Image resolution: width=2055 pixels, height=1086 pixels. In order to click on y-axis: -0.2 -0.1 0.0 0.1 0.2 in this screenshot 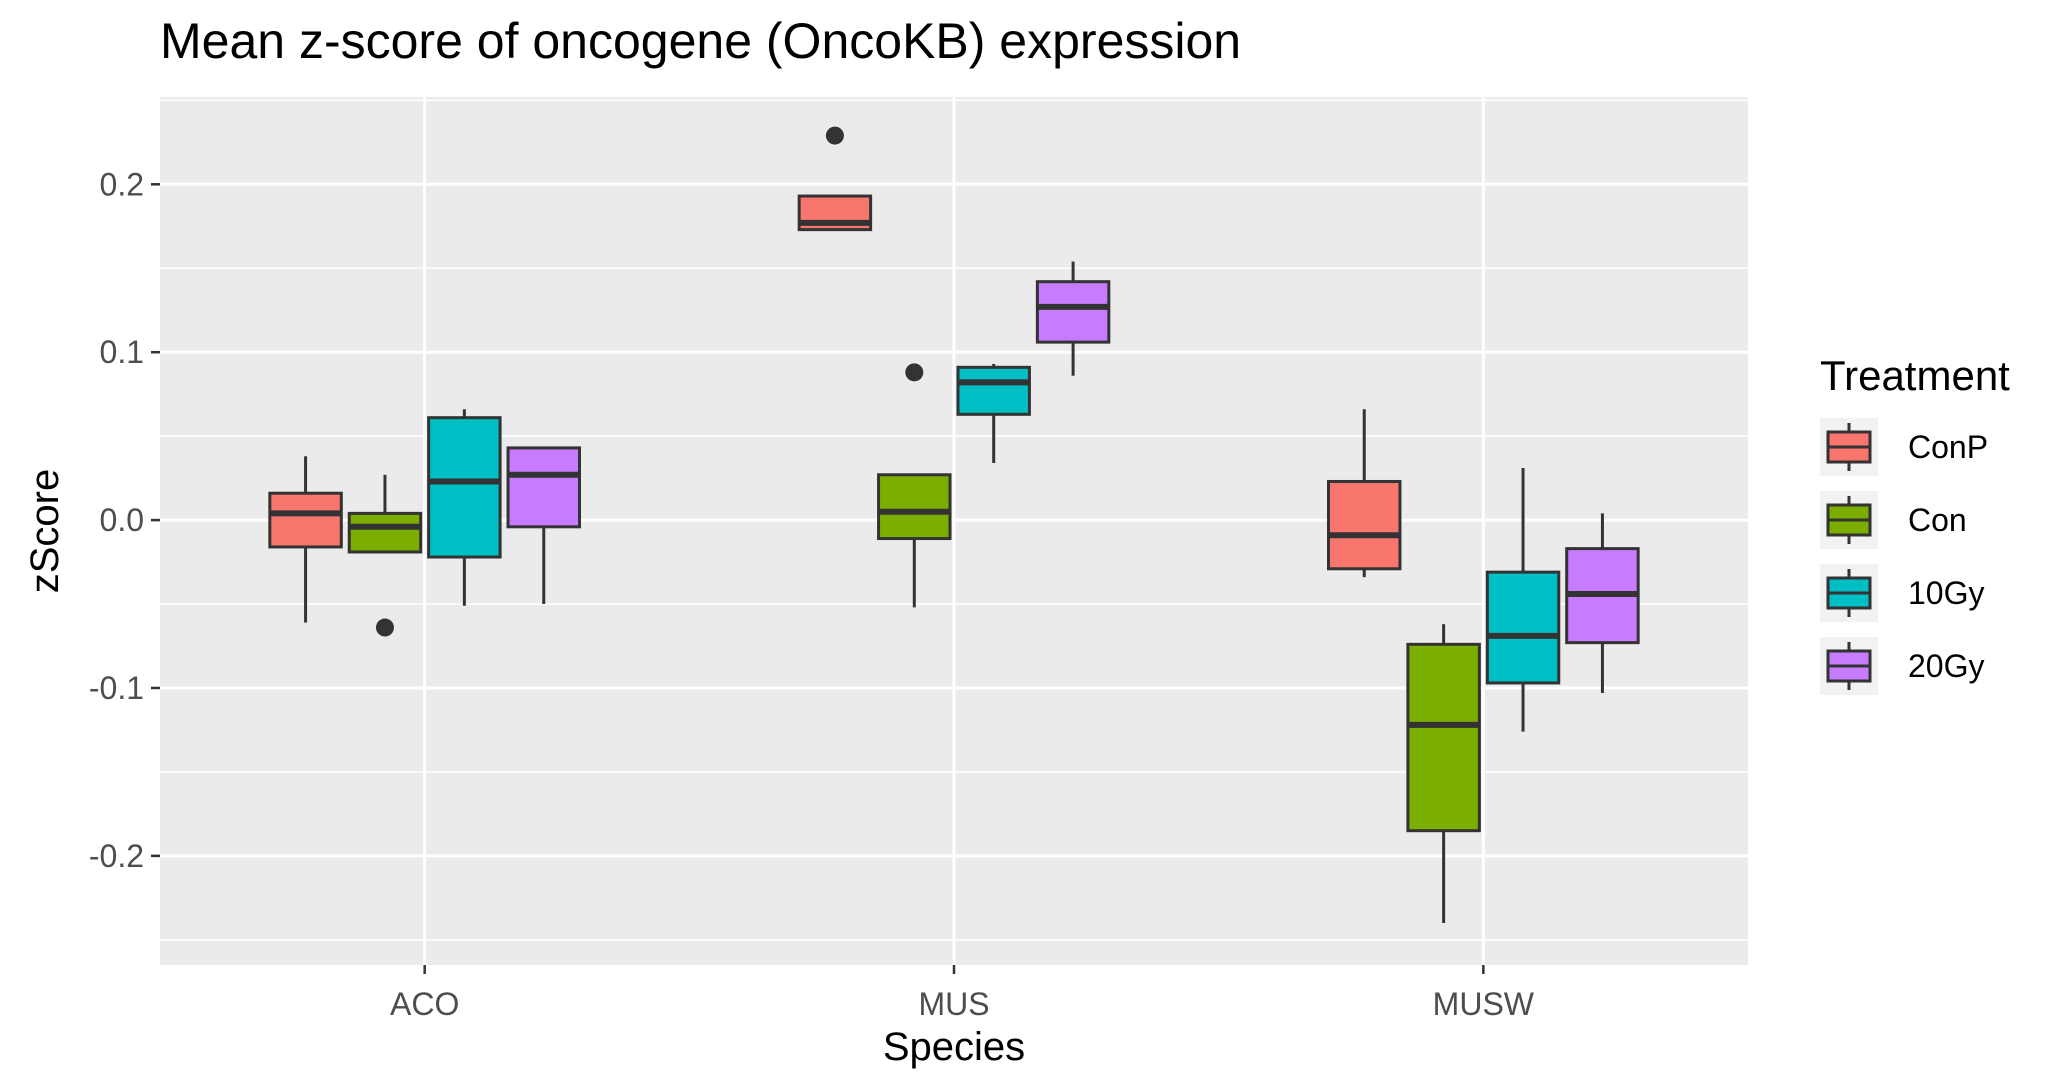, I will do `click(124, 520)`.